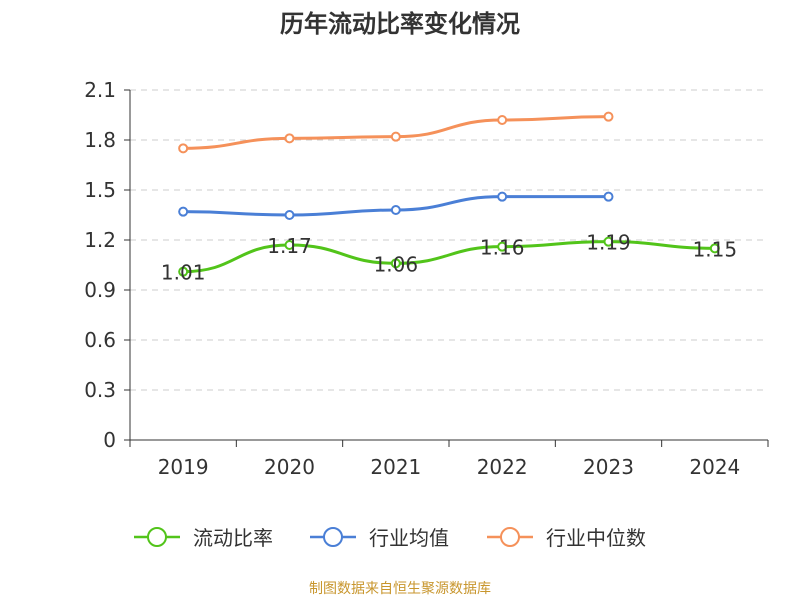  Describe the element at coordinates (100, 390) in the screenshot. I see `y-tick-label: 0.3` at that location.